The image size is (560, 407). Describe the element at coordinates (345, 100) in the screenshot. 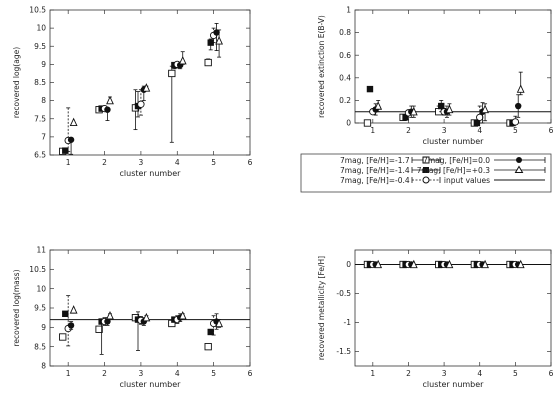

I see `y-tick-label: 0.2` at that location.